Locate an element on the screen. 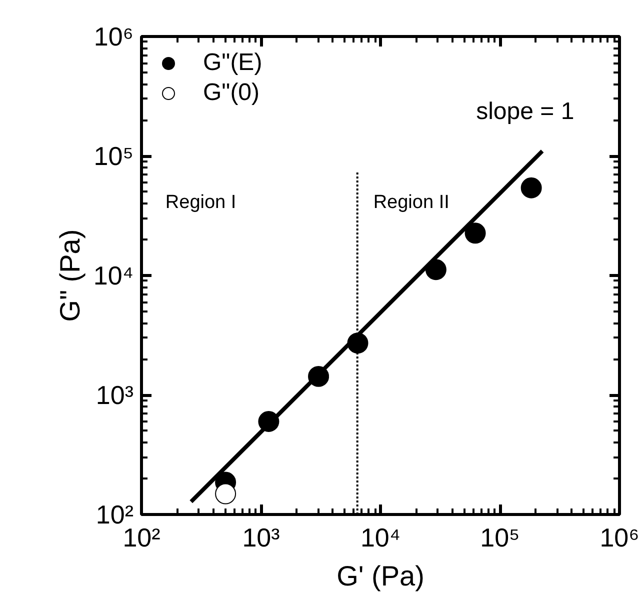  annotation: slope = 1 is located at coordinates (525, 112).